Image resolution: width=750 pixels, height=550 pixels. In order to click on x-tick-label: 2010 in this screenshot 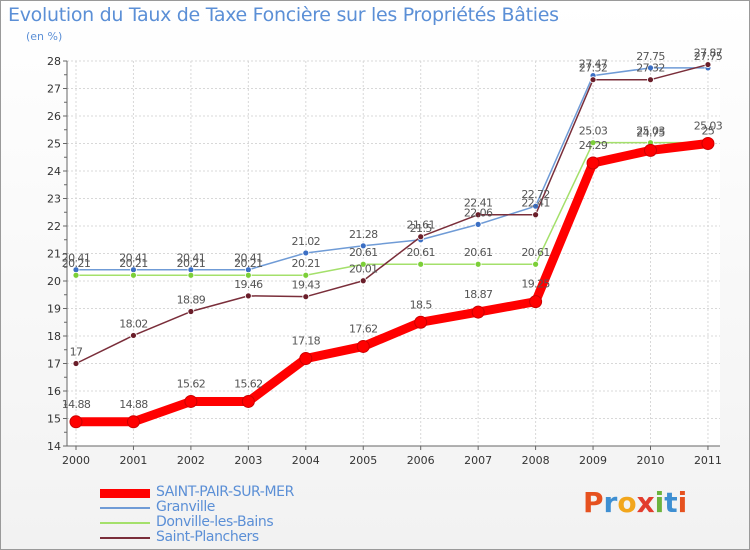, I will do `click(651, 460)`.